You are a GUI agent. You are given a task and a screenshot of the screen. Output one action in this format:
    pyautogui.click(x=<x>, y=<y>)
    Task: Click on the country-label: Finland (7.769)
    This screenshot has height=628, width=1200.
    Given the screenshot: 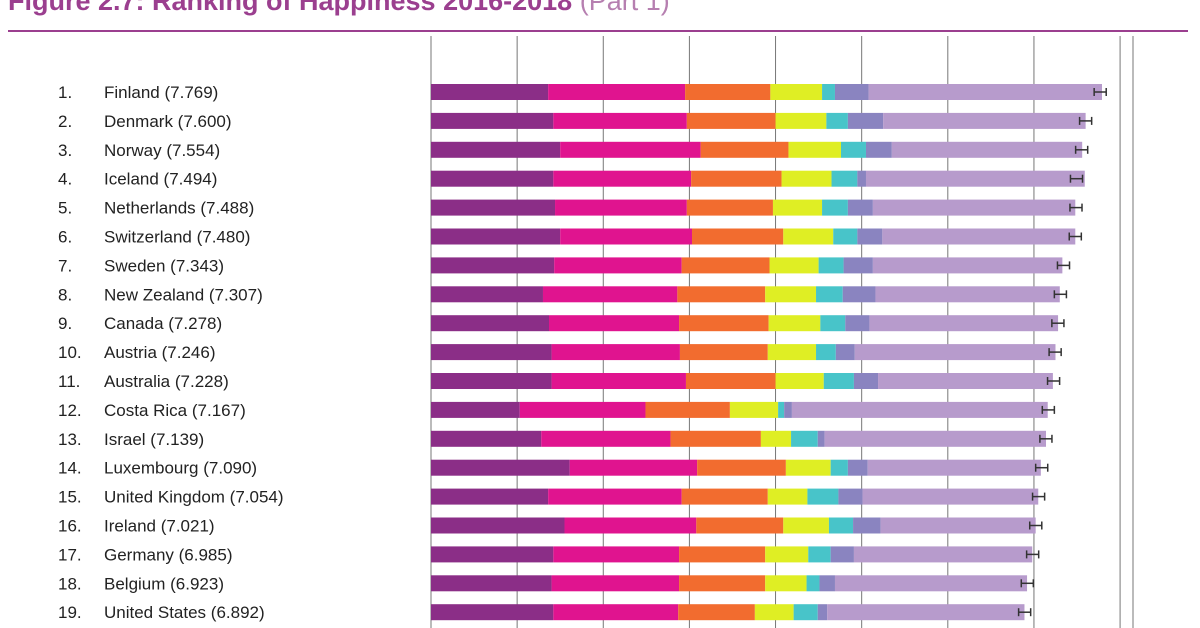 What is the action you would take?
    pyautogui.click(x=161, y=92)
    